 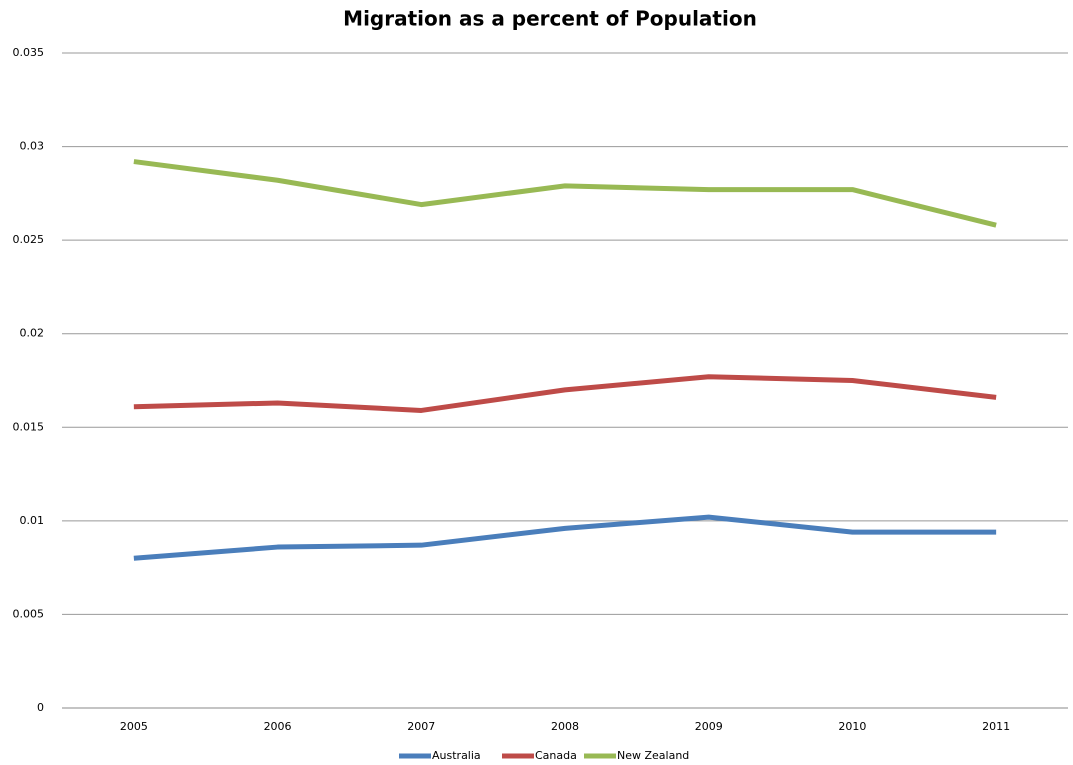 What do you see at coordinates (29, 239) in the screenshot?
I see `y-tick-label: 0.025` at bounding box center [29, 239].